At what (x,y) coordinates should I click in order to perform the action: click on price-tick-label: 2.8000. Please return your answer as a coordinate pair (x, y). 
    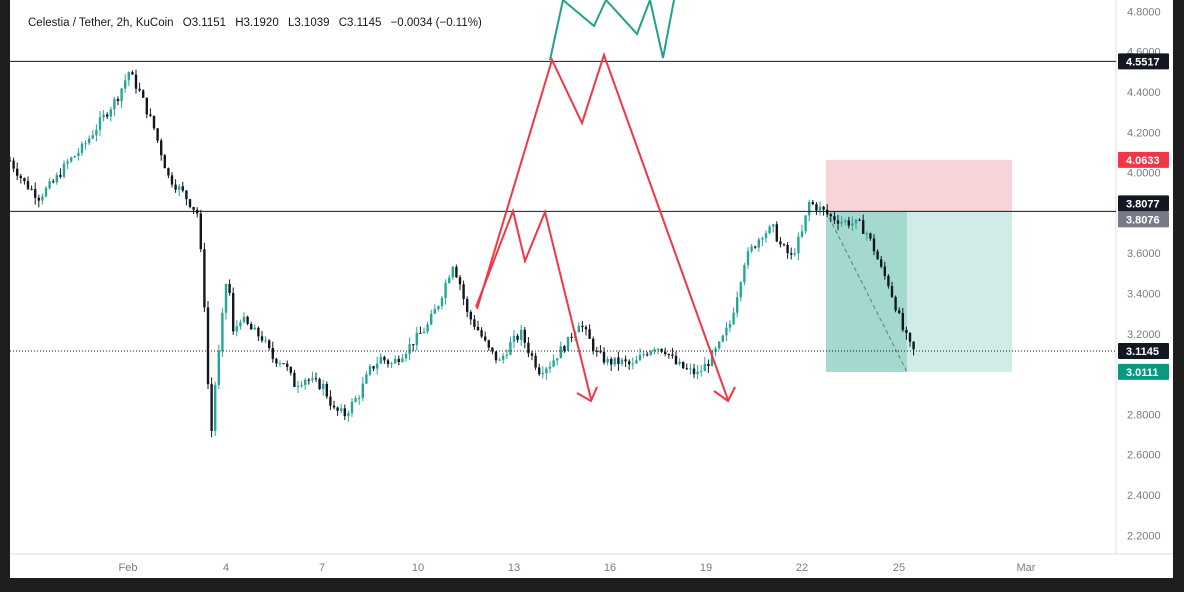
    Looking at the image, I should click on (1144, 415).